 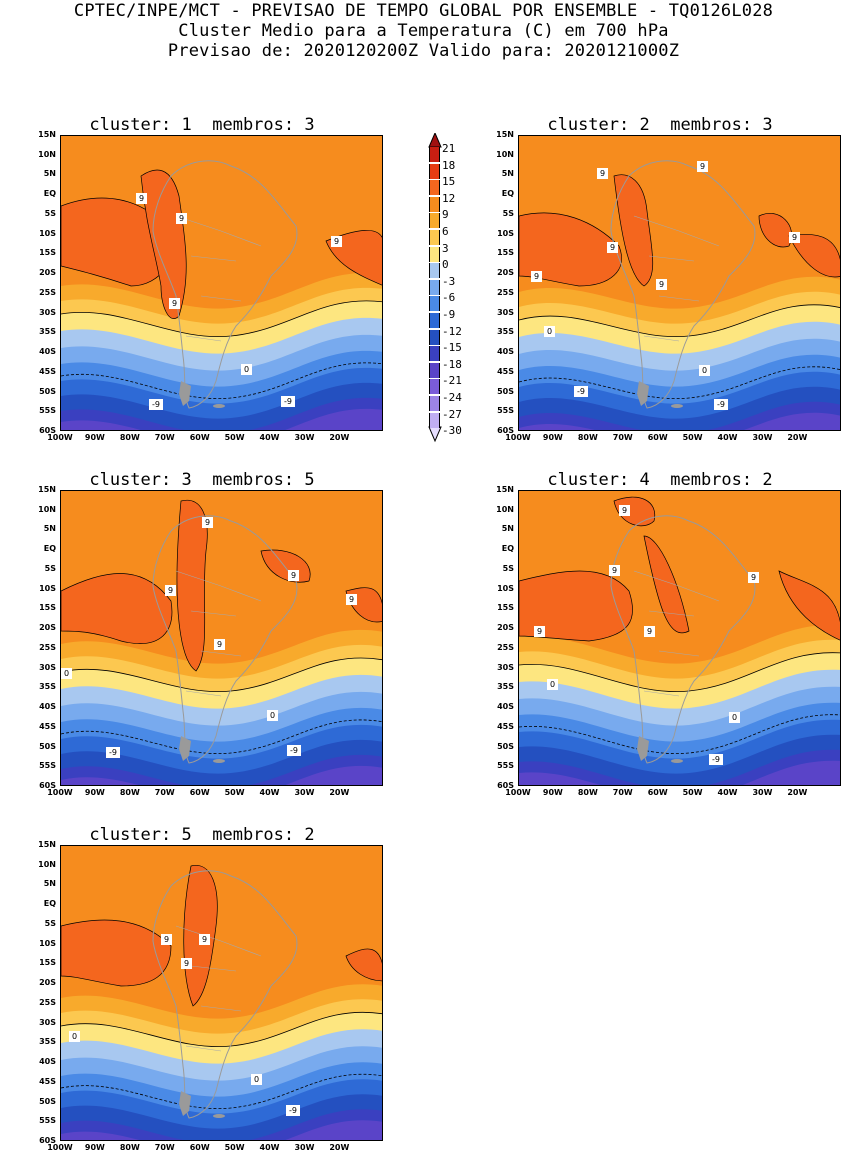 I want to click on lat-tick-label: 55S, so click(x=47, y=766).